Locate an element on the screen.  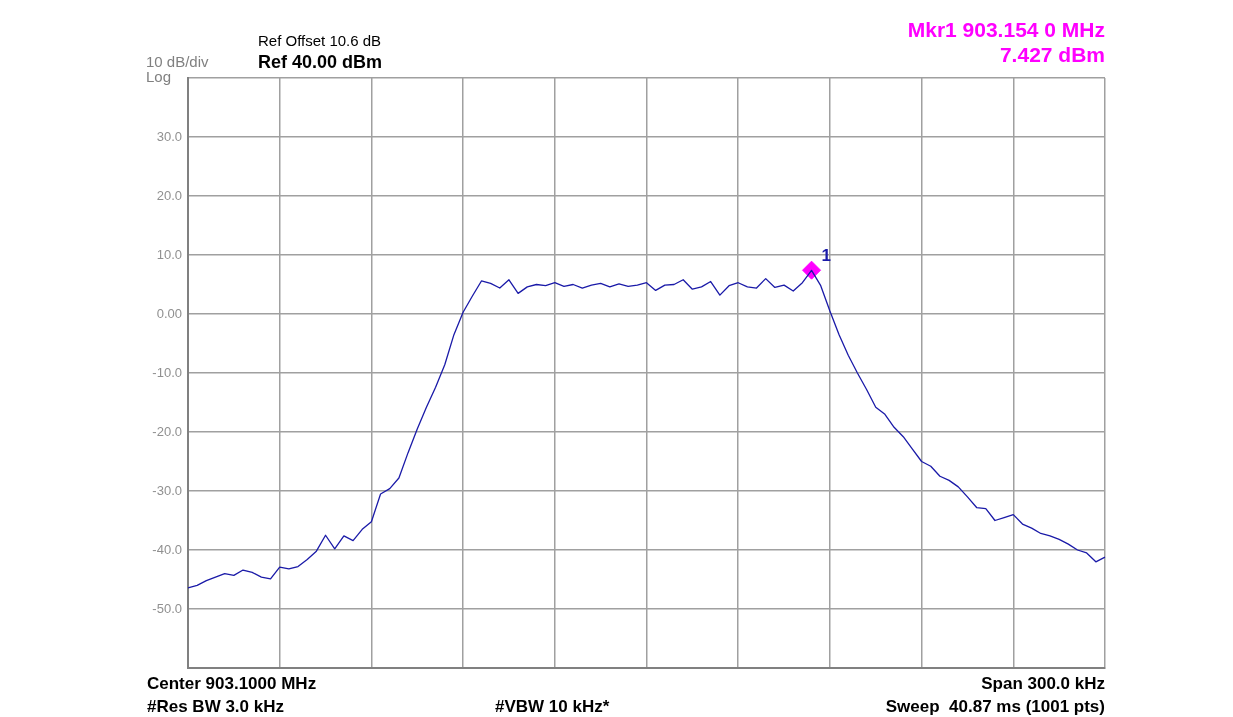
text: Sweep 40.87 ms (1001 pts) is located at coordinates (995, 706).